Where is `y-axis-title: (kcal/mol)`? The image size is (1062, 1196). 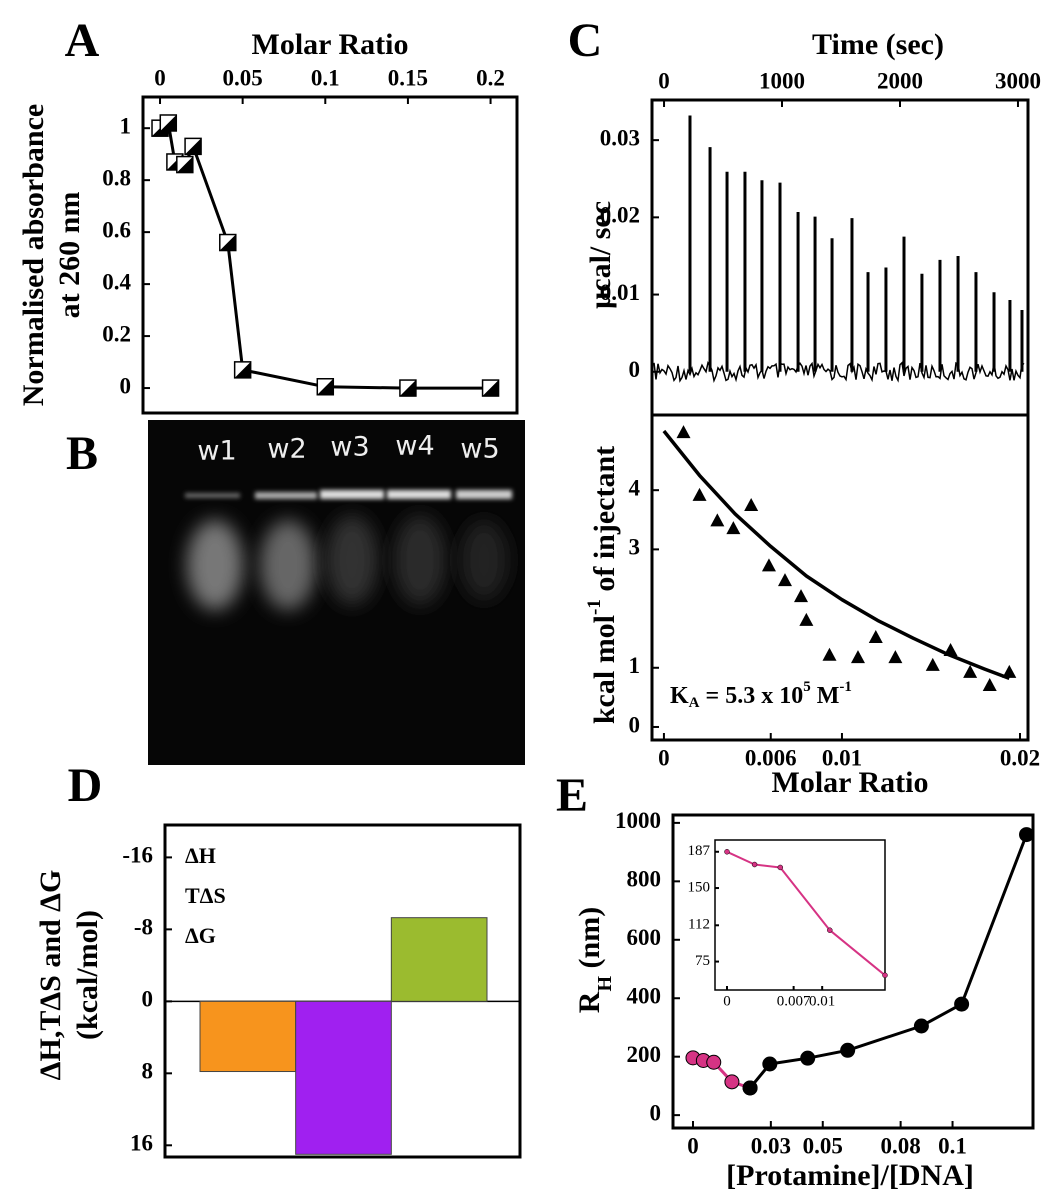
y-axis-title: (kcal/mol) is located at coordinates (87, 975).